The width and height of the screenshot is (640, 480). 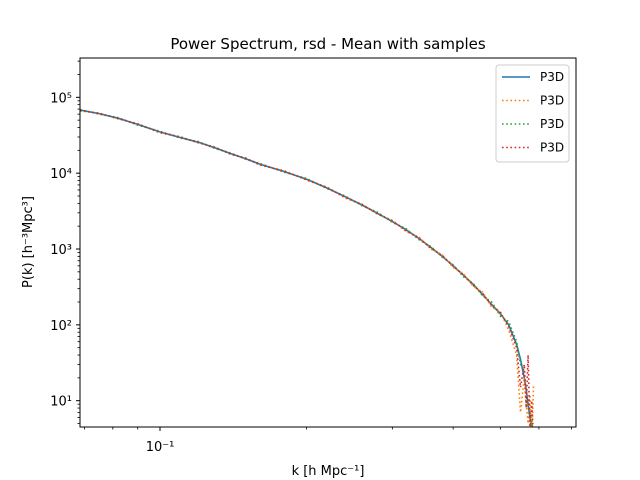 I want to click on y-tick-label-3: 10⁴, so click(x=61, y=174).